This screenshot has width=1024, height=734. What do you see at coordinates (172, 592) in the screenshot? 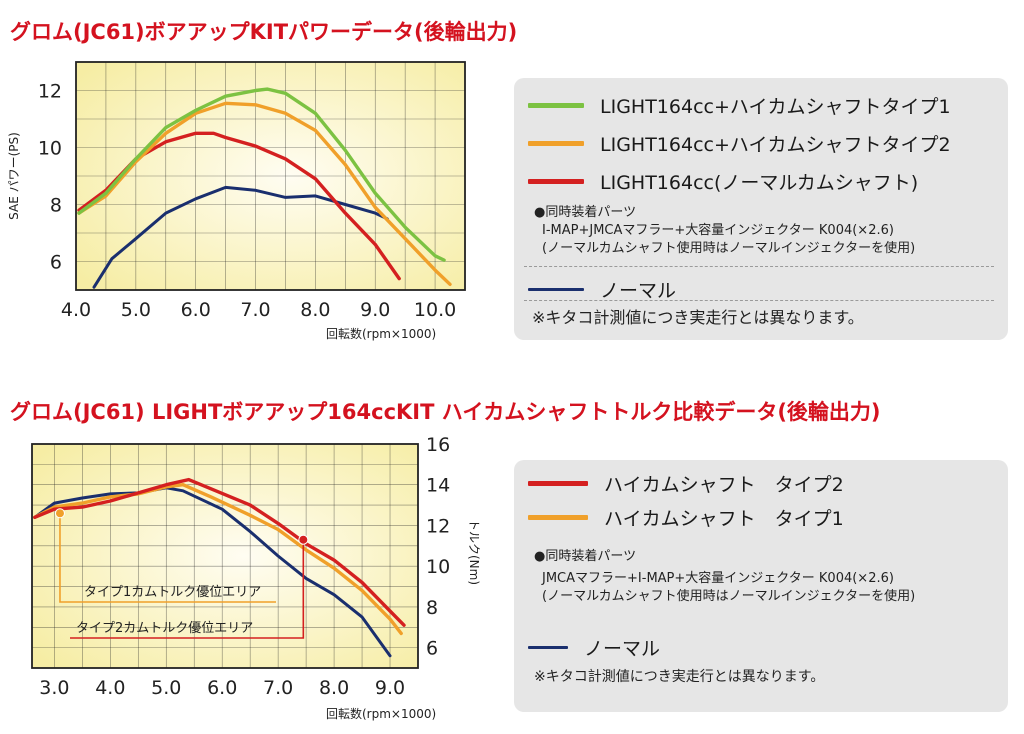
I see `annotation-label-type1: タイプ1カムトルク優位エリア` at bounding box center [172, 592].